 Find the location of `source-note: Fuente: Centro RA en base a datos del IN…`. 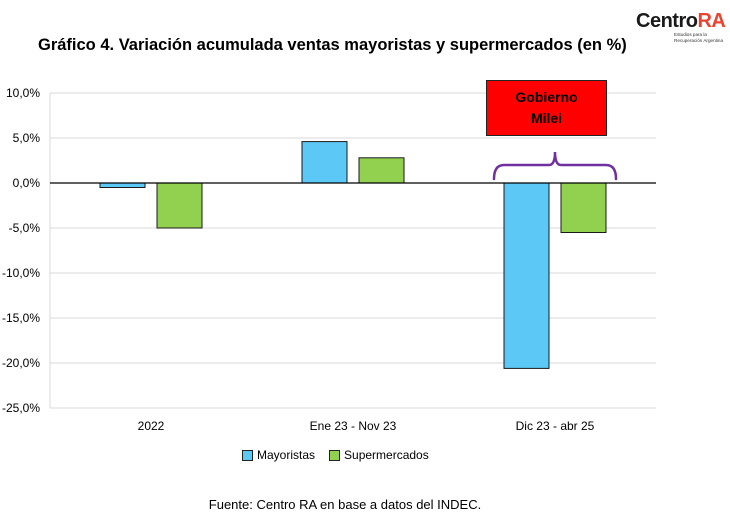

source-note: Fuente: Centro RA en base a datos del IN… is located at coordinates (345, 504).